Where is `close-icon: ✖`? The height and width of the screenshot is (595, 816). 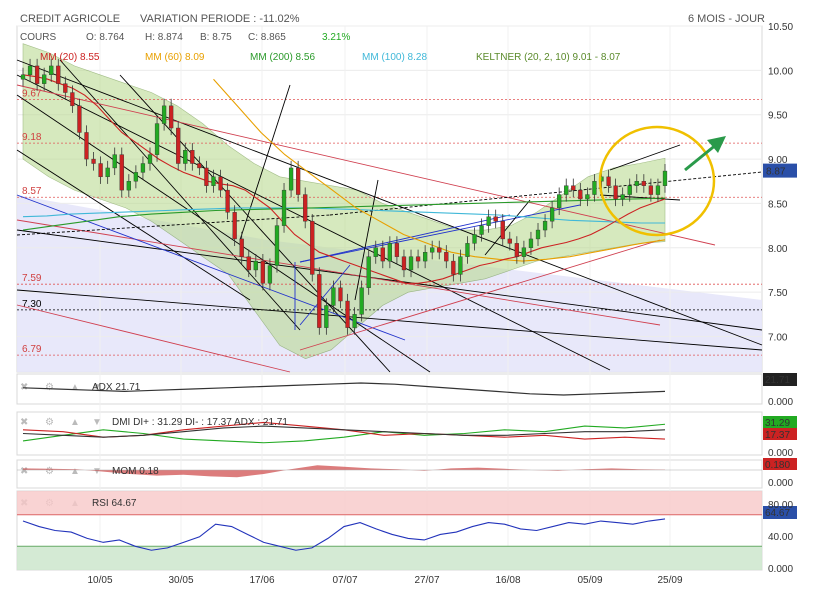 close-icon: ✖ is located at coordinates (24, 471).